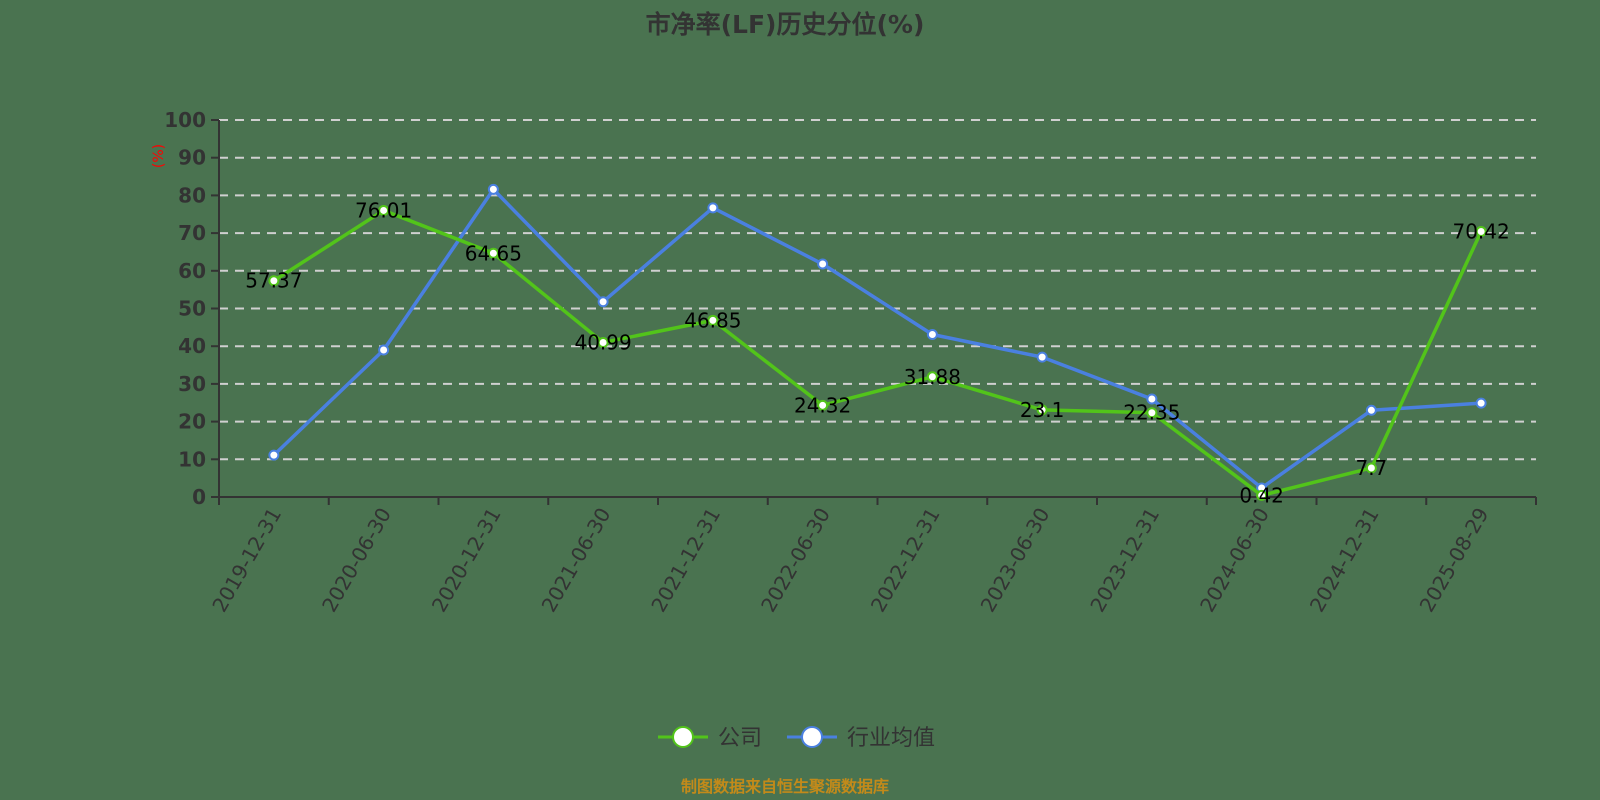 This screenshot has height=800, width=1600. I want to click on y-tick-label: 50, so click(192, 309).